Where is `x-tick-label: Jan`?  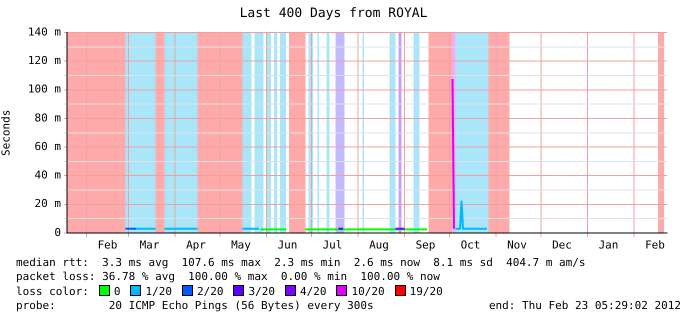 x-tick-label: Jan is located at coordinates (608, 245).